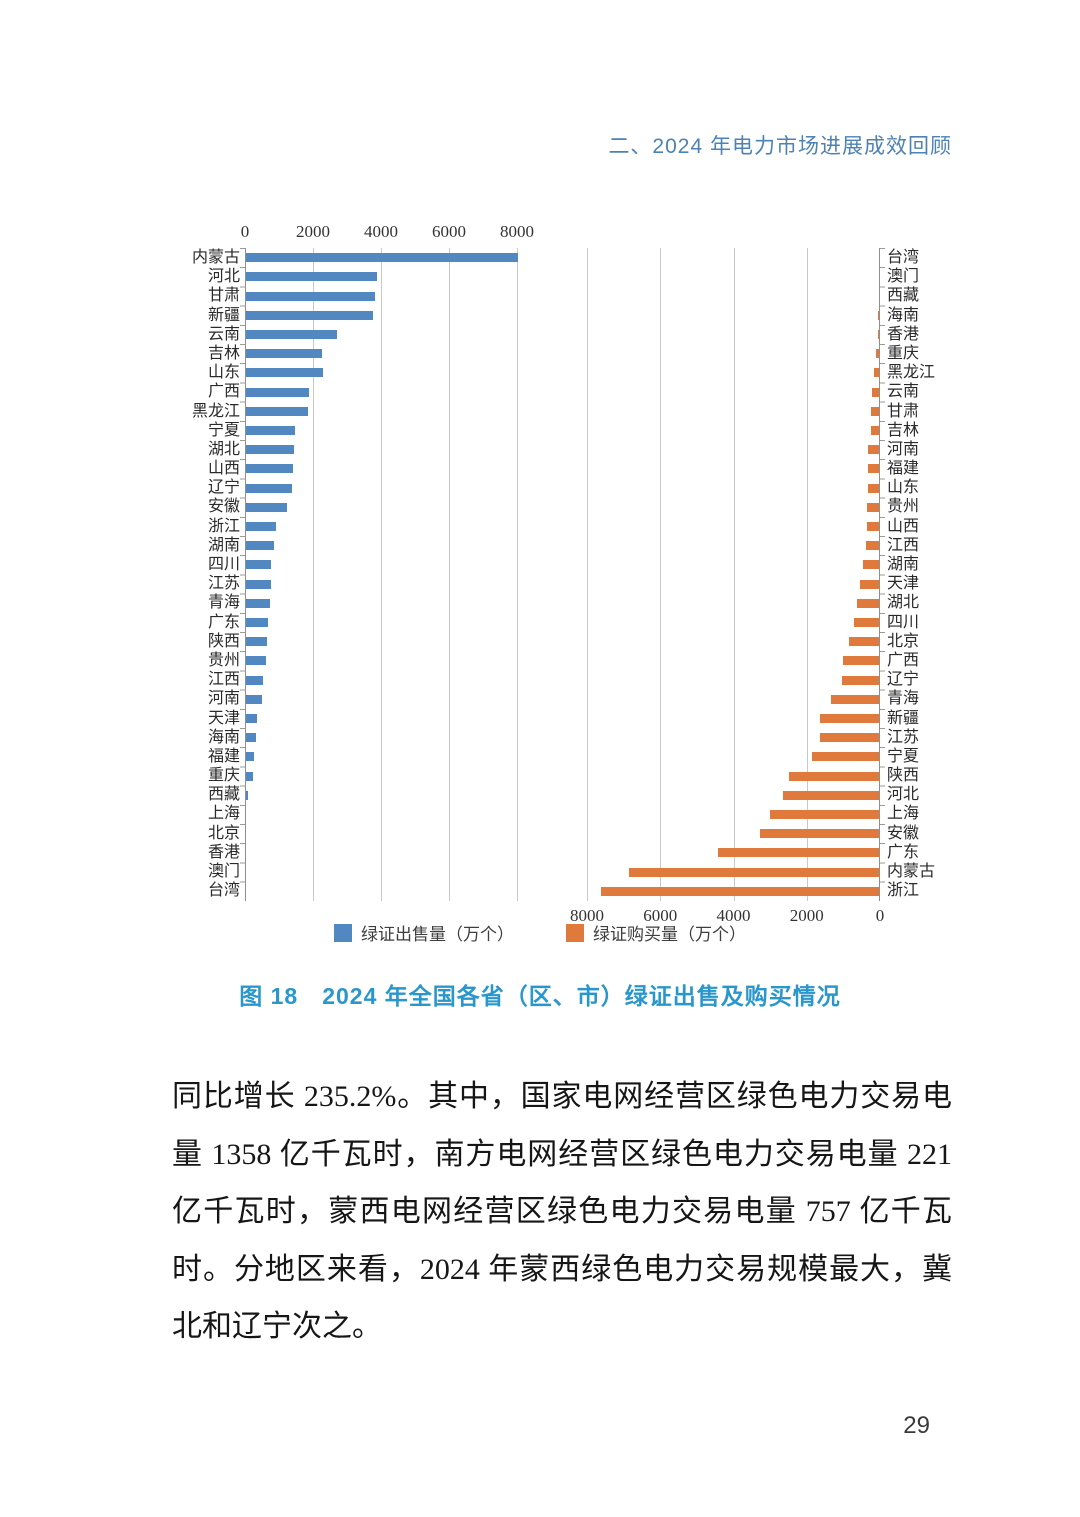 Image resolution: width=1080 pixels, height=1517 pixels. What do you see at coordinates (903, 315) in the screenshot?
I see `buy-category-label: 海南` at bounding box center [903, 315].